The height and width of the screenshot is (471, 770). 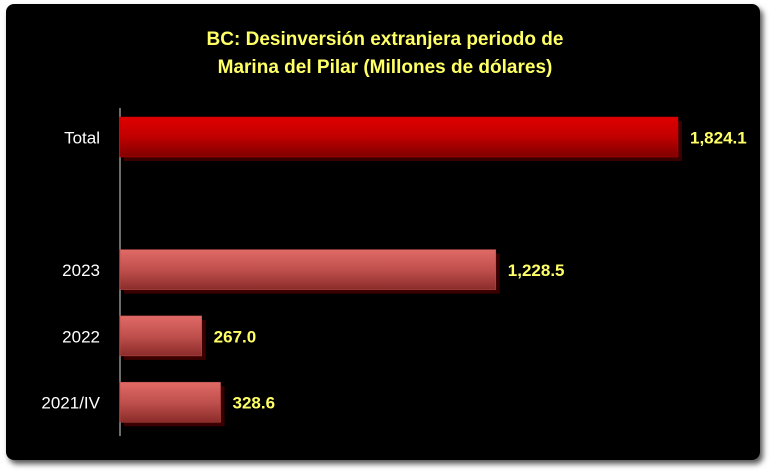 What do you see at coordinates (385, 39) in the screenshot?
I see `chart-title: BC: Desinversión extranjera periodo de` at bounding box center [385, 39].